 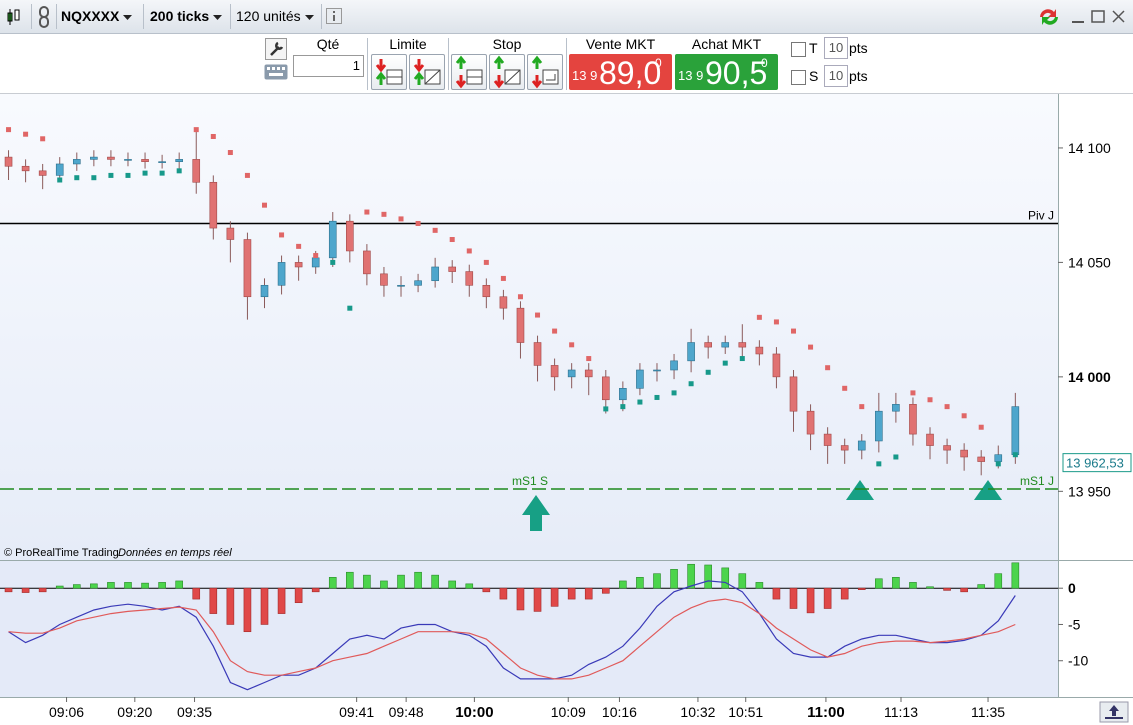 What do you see at coordinates (1041, 215) in the screenshot?
I see `reference-label: Piv J` at bounding box center [1041, 215].